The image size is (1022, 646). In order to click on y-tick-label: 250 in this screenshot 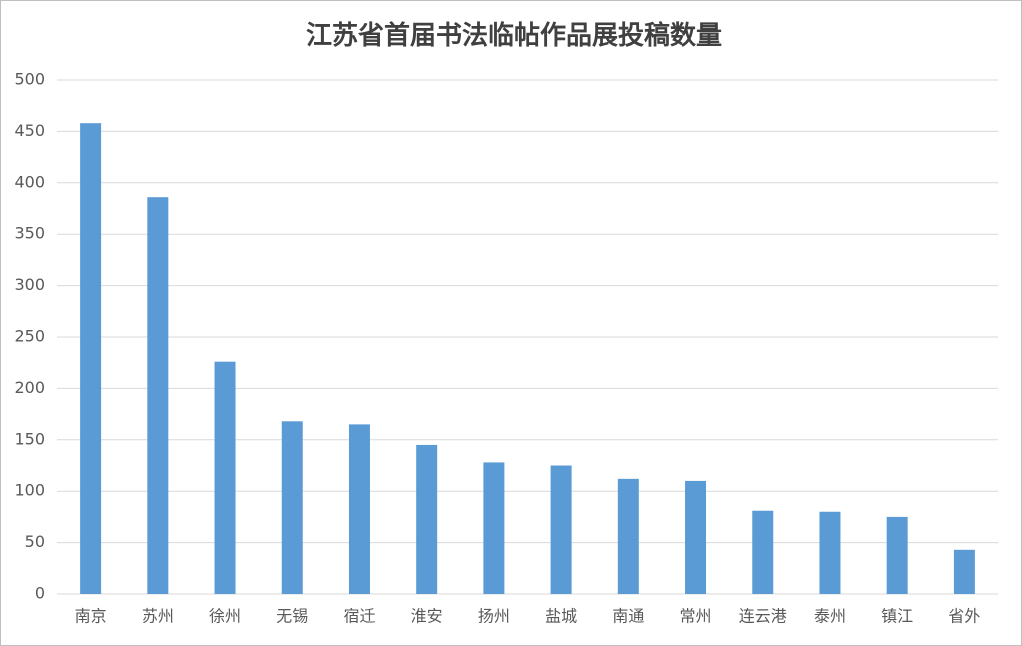, I will do `click(29, 336)`.